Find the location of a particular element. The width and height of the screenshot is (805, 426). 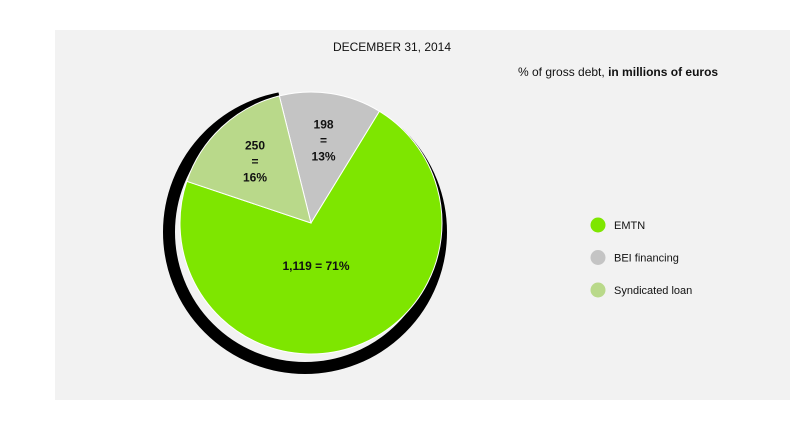

data-label: 250 = 16% is located at coordinates (255, 162).